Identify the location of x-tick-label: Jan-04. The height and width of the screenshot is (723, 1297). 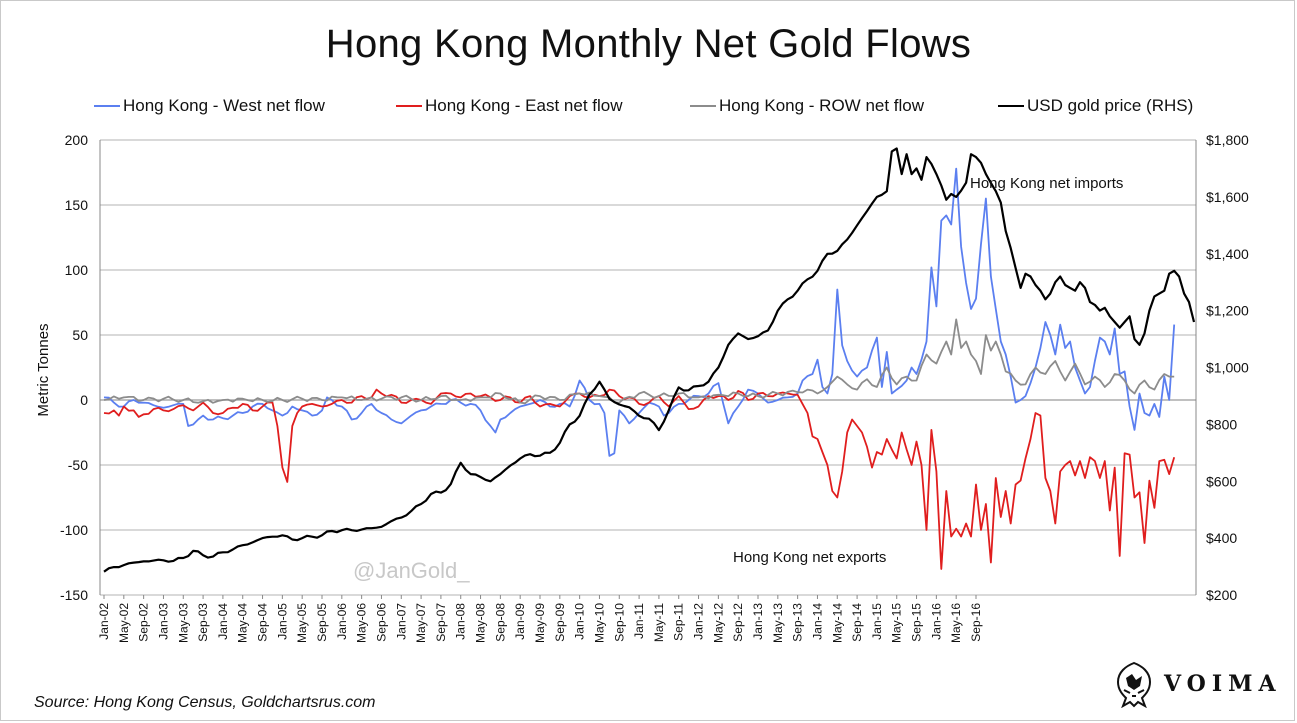
(223, 621).